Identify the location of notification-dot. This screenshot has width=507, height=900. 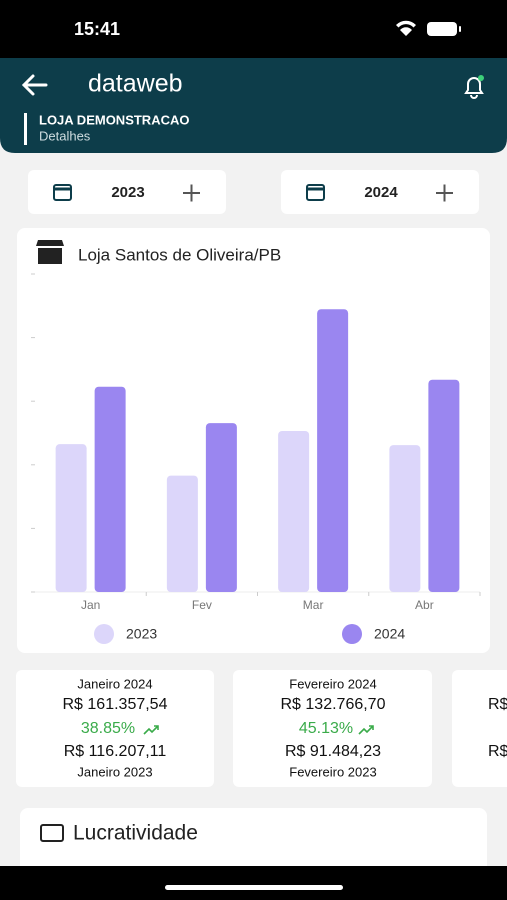
(481, 78).